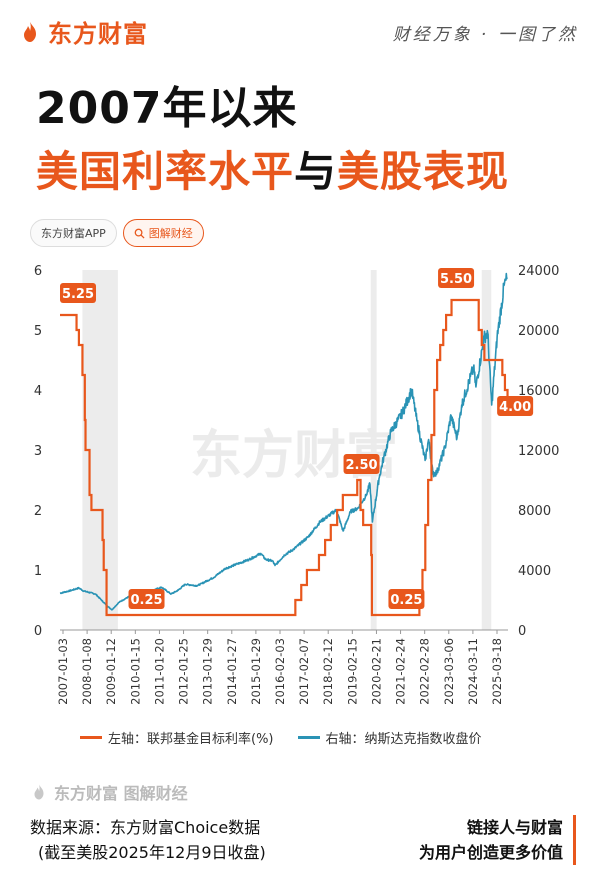 The image size is (600, 875). What do you see at coordinates (514, 827) in the screenshot?
I see `tagline-line1: 链接人与财富` at bounding box center [514, 827].